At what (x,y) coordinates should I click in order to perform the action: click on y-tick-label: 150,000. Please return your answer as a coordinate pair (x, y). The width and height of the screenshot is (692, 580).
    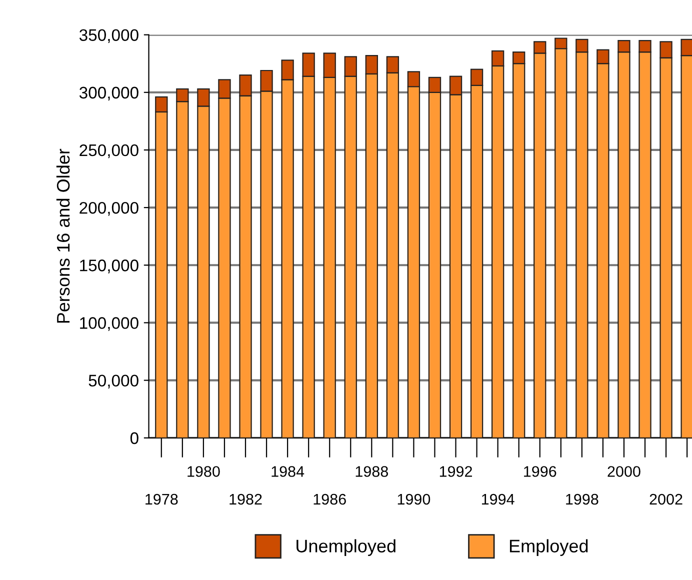
    Looking at the image, I should click on (109, 267).